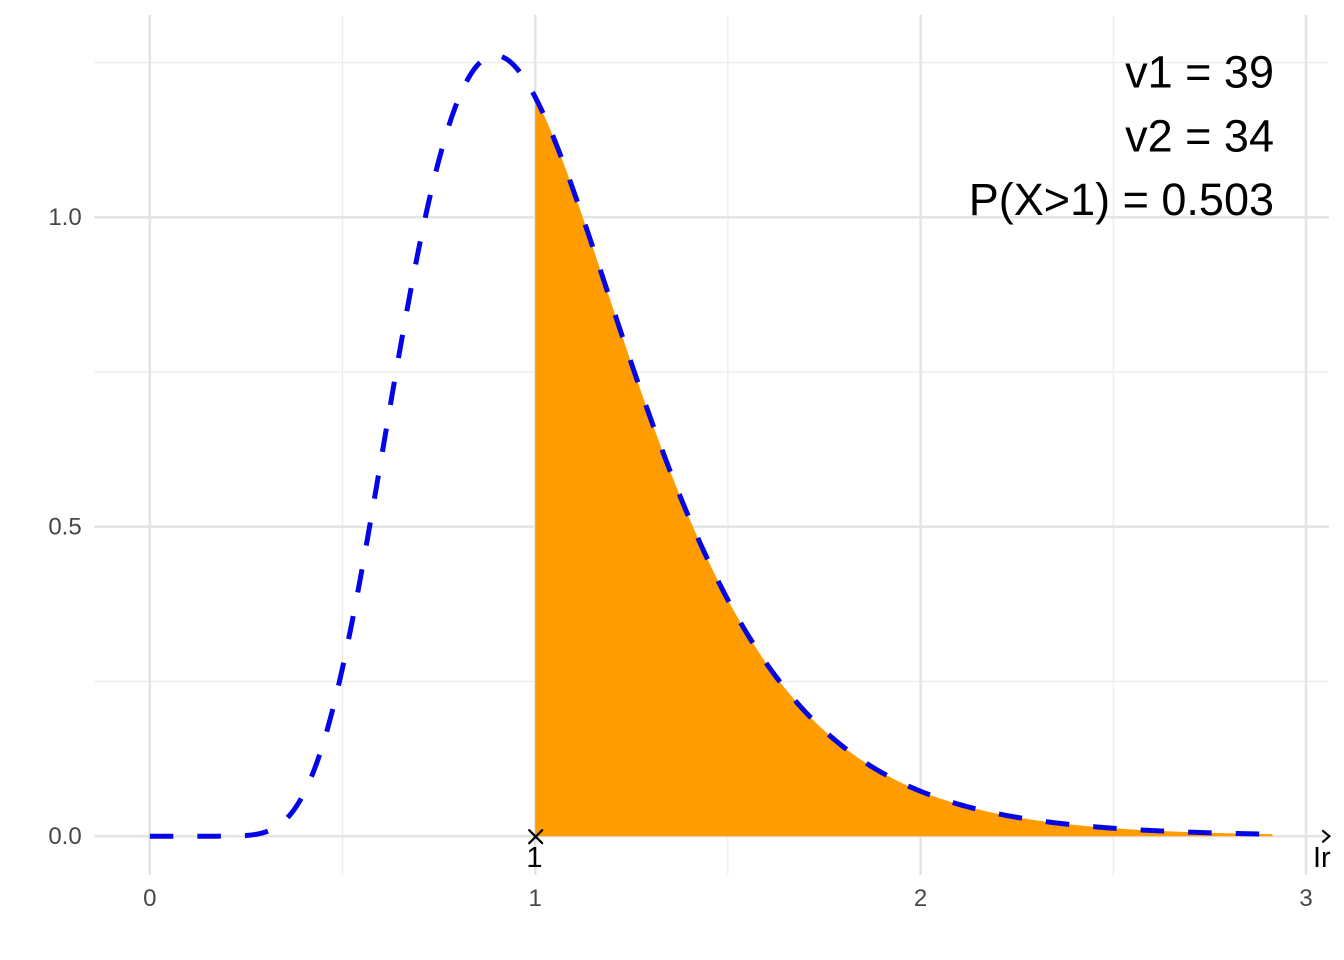 Image resolution: width=1344 pixels, height=960 pixels. Describe the element at coordinates (1199, 72) in the screenshot. I see `svg-text: v1 = 39` at that location.